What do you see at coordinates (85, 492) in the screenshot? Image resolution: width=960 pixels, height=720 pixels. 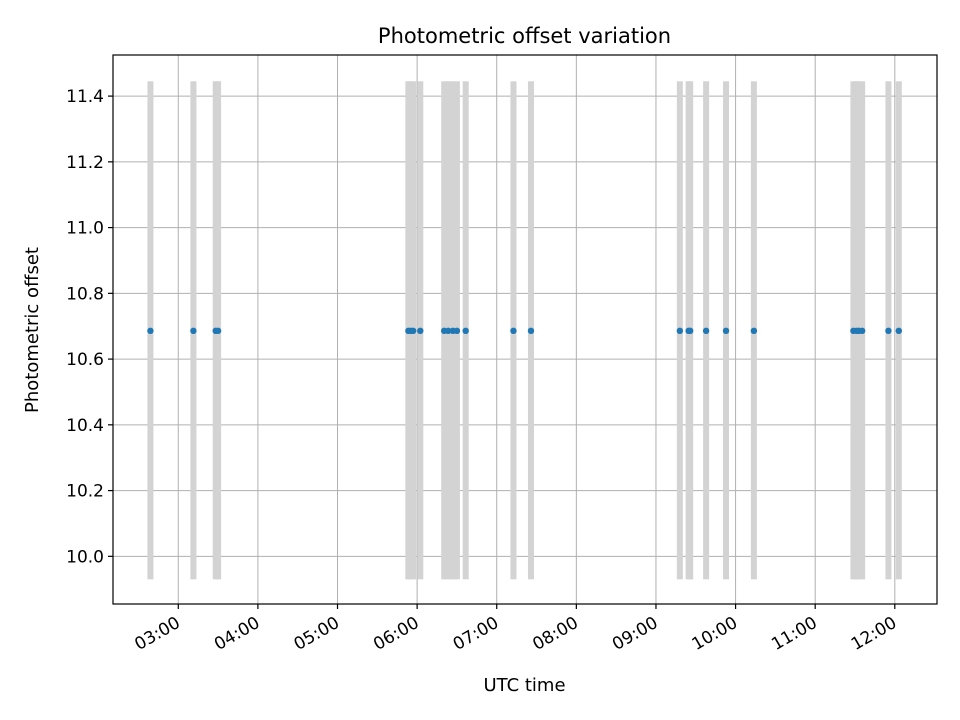 I see `y-tick-label: 10.2` at bounding box center [85, 492].